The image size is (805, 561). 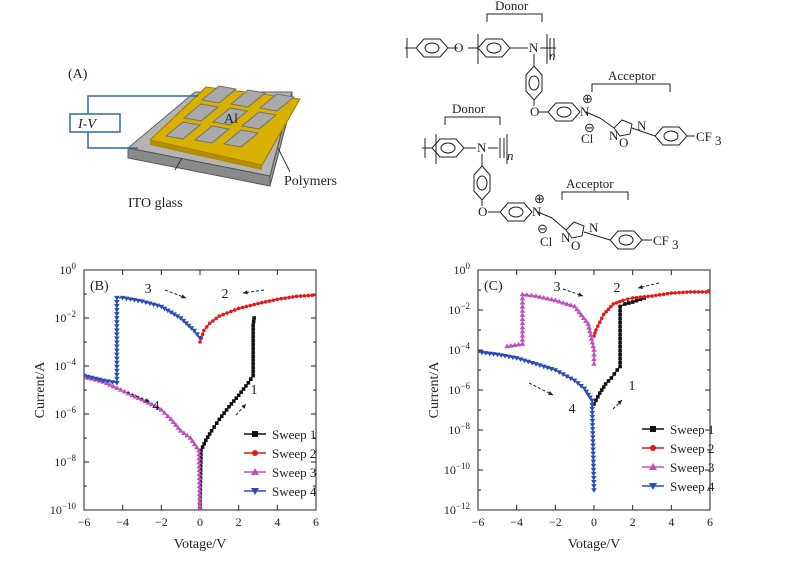 I want to click on y-tick-label: 10⁻², so click(x=65, y=317).